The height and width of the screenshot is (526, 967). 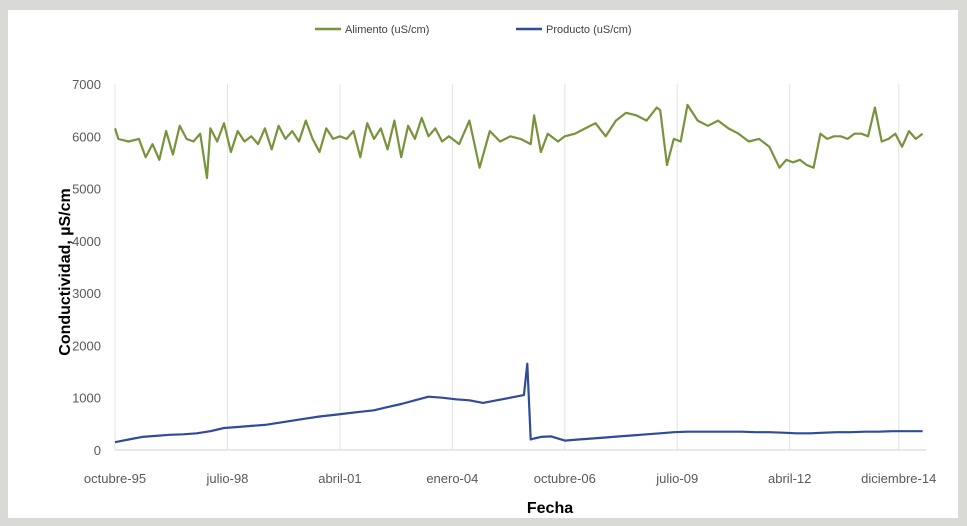 What do you see at coordinates (86, 398) in the screenshot?
I see `y-tick-label: 1000` at bounding box center [86, 398].